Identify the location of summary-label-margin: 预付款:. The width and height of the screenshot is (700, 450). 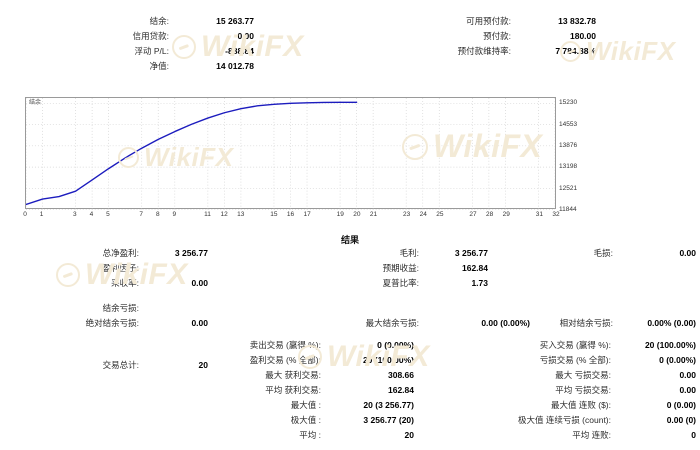
(497, 36).